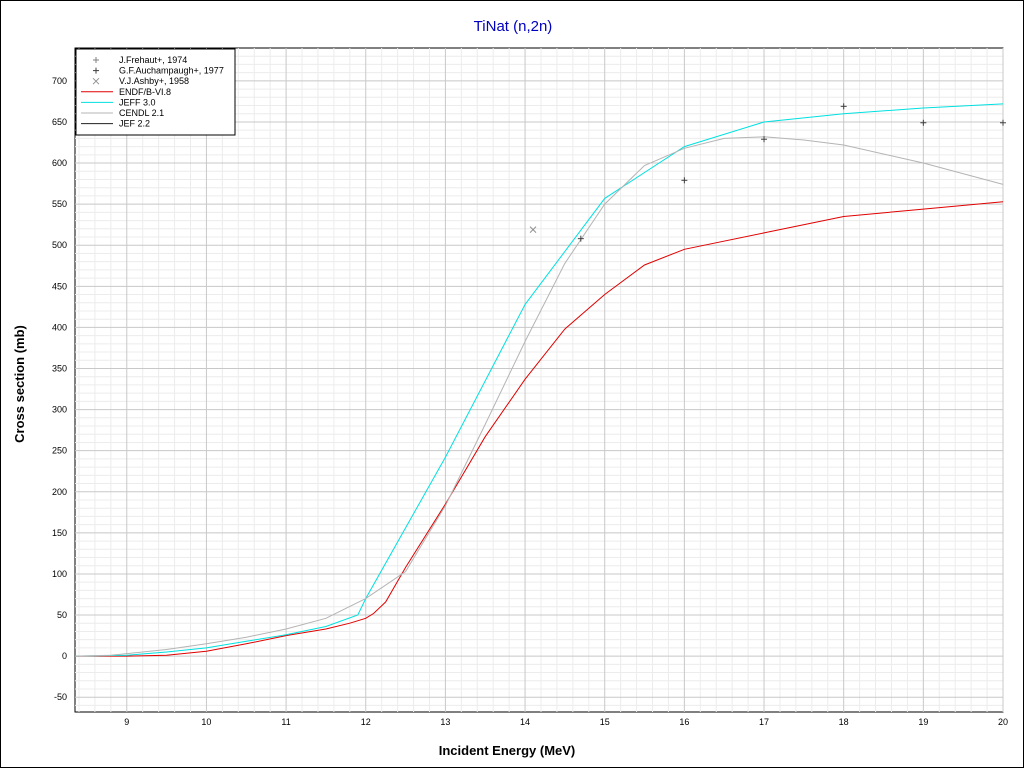 The width and height of the screenshot is (1024, 768). Describe the element at coordinates (605, 722) in the screenshot. I see `x-tick-label: 15` at that location.